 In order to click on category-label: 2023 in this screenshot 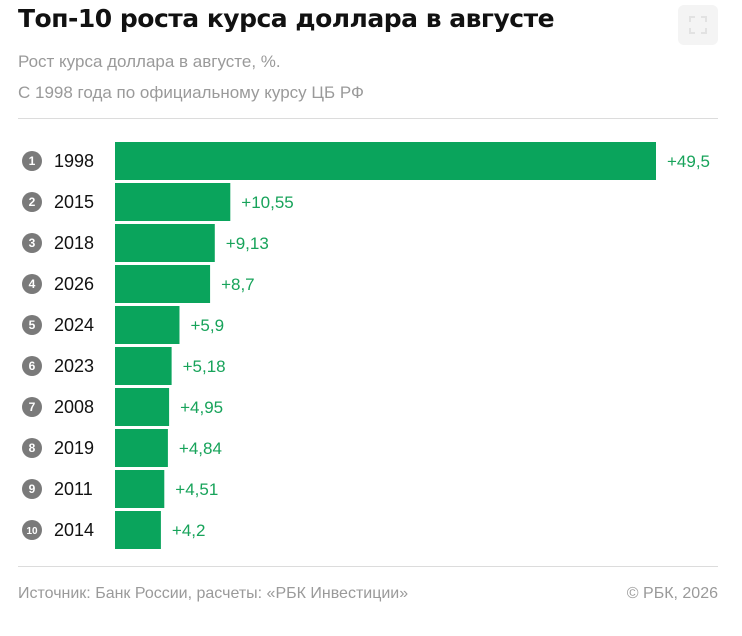, I will do `click(74, 366)`.